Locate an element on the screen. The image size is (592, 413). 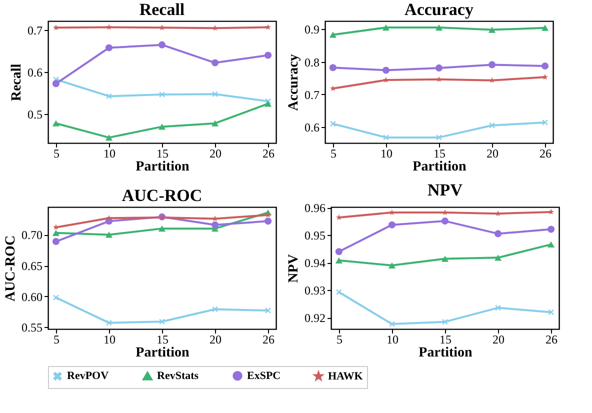
y-axis-title: Recall is located at coordinates (17, 83).